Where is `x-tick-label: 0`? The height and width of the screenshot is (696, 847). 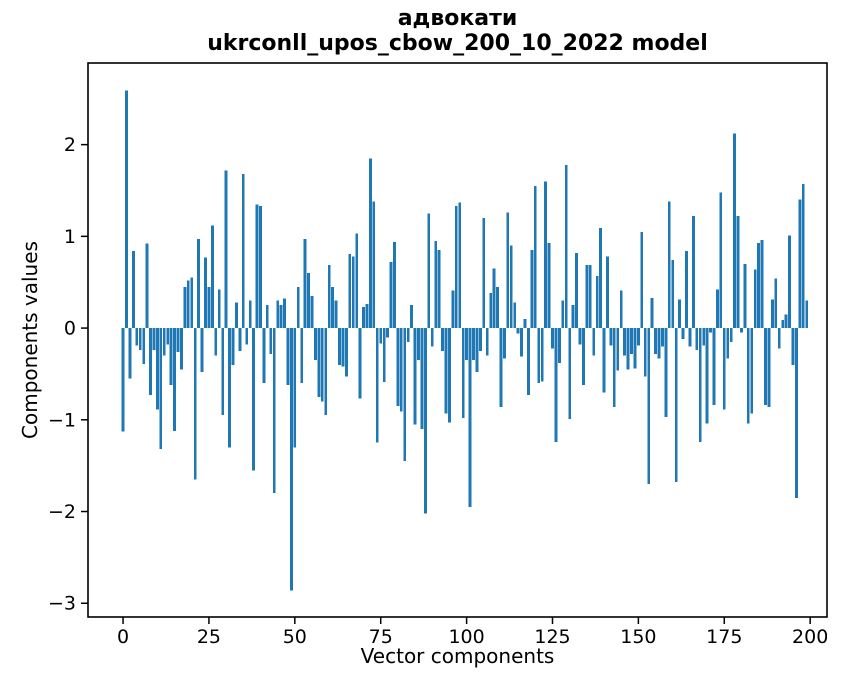
x-tick-label: 0 is located at coordinates (123, 637).